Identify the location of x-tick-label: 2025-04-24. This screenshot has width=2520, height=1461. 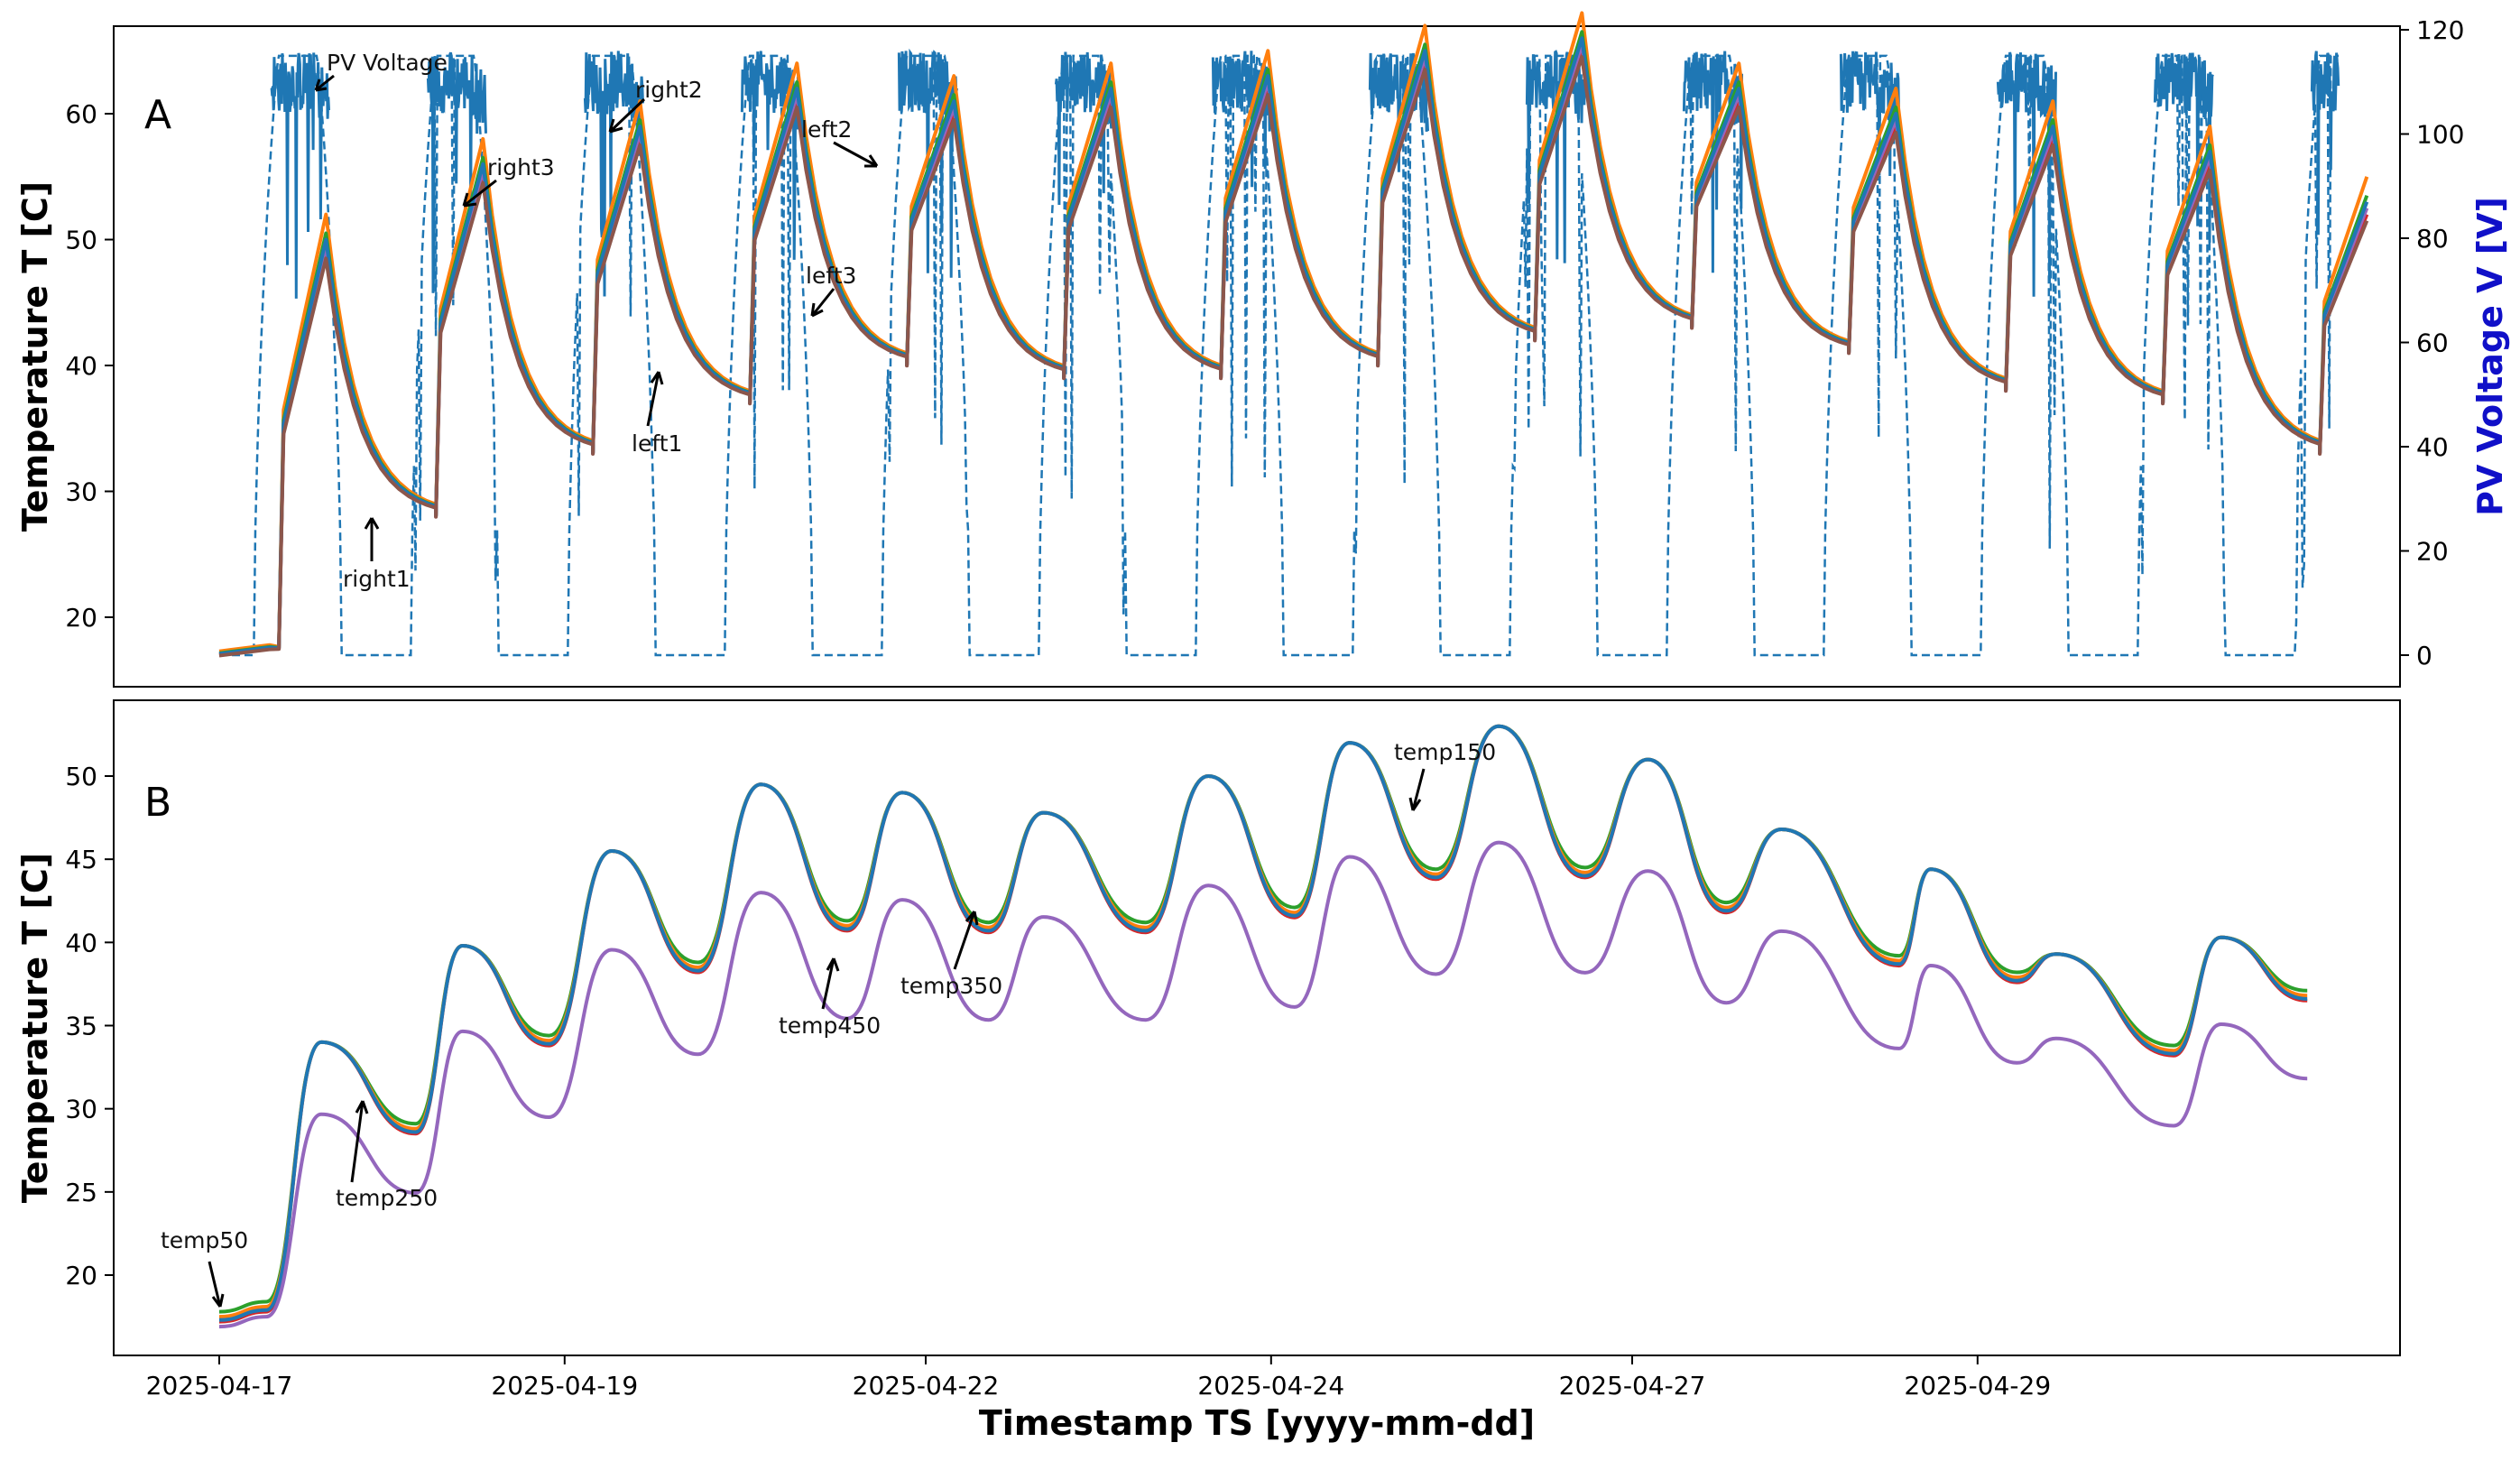
(1270, 1386).